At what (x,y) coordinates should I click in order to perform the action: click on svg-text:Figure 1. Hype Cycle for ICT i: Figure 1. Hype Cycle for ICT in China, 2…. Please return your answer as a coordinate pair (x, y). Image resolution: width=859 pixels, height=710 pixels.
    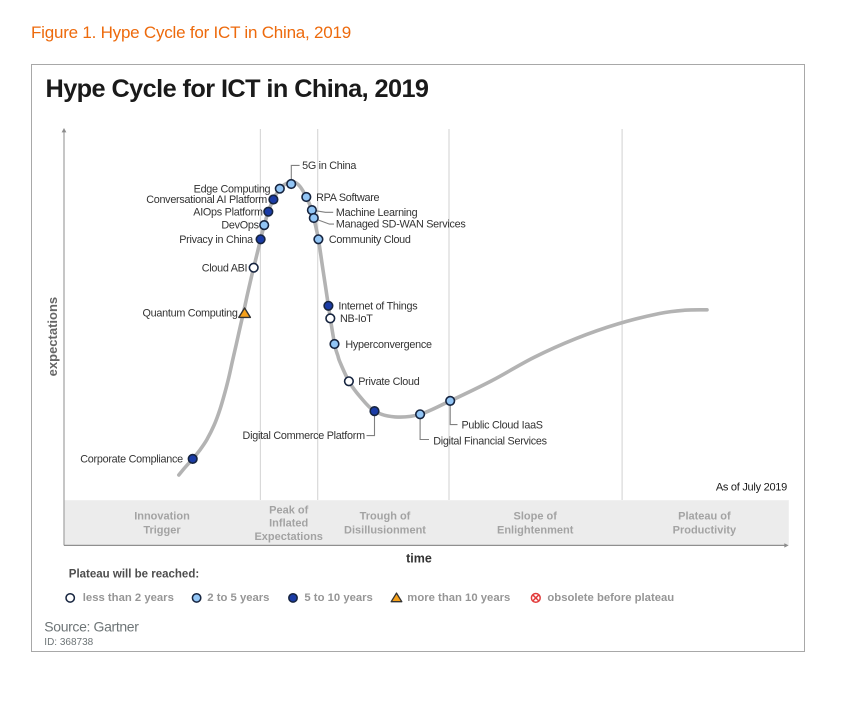
    Looking at the image, I should click on (191, 32).